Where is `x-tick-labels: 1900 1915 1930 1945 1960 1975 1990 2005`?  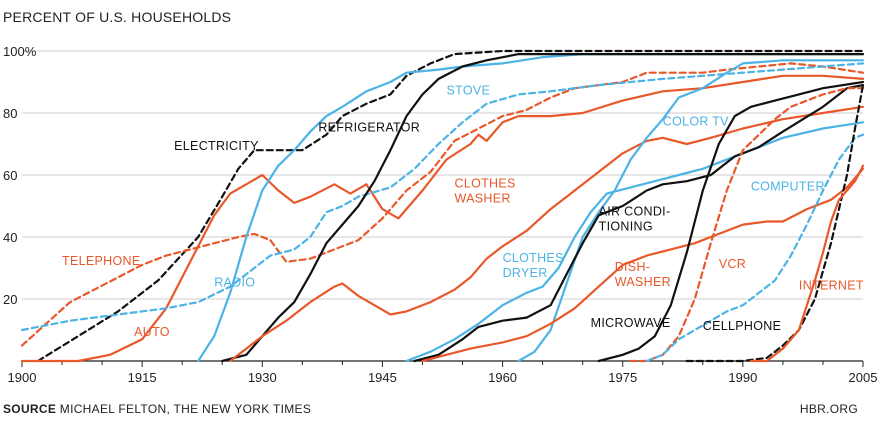 x-tick-labels: 1900 1915 1930 1945 1960 1975 1990 2005 is located at coordinates (443, 377).